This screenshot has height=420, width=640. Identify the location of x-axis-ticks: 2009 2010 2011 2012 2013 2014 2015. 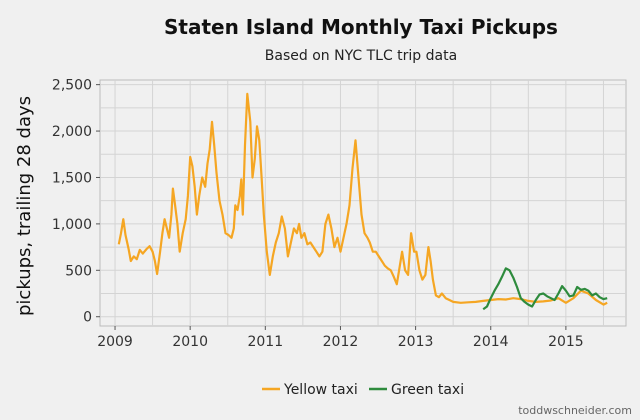
(340, 338).